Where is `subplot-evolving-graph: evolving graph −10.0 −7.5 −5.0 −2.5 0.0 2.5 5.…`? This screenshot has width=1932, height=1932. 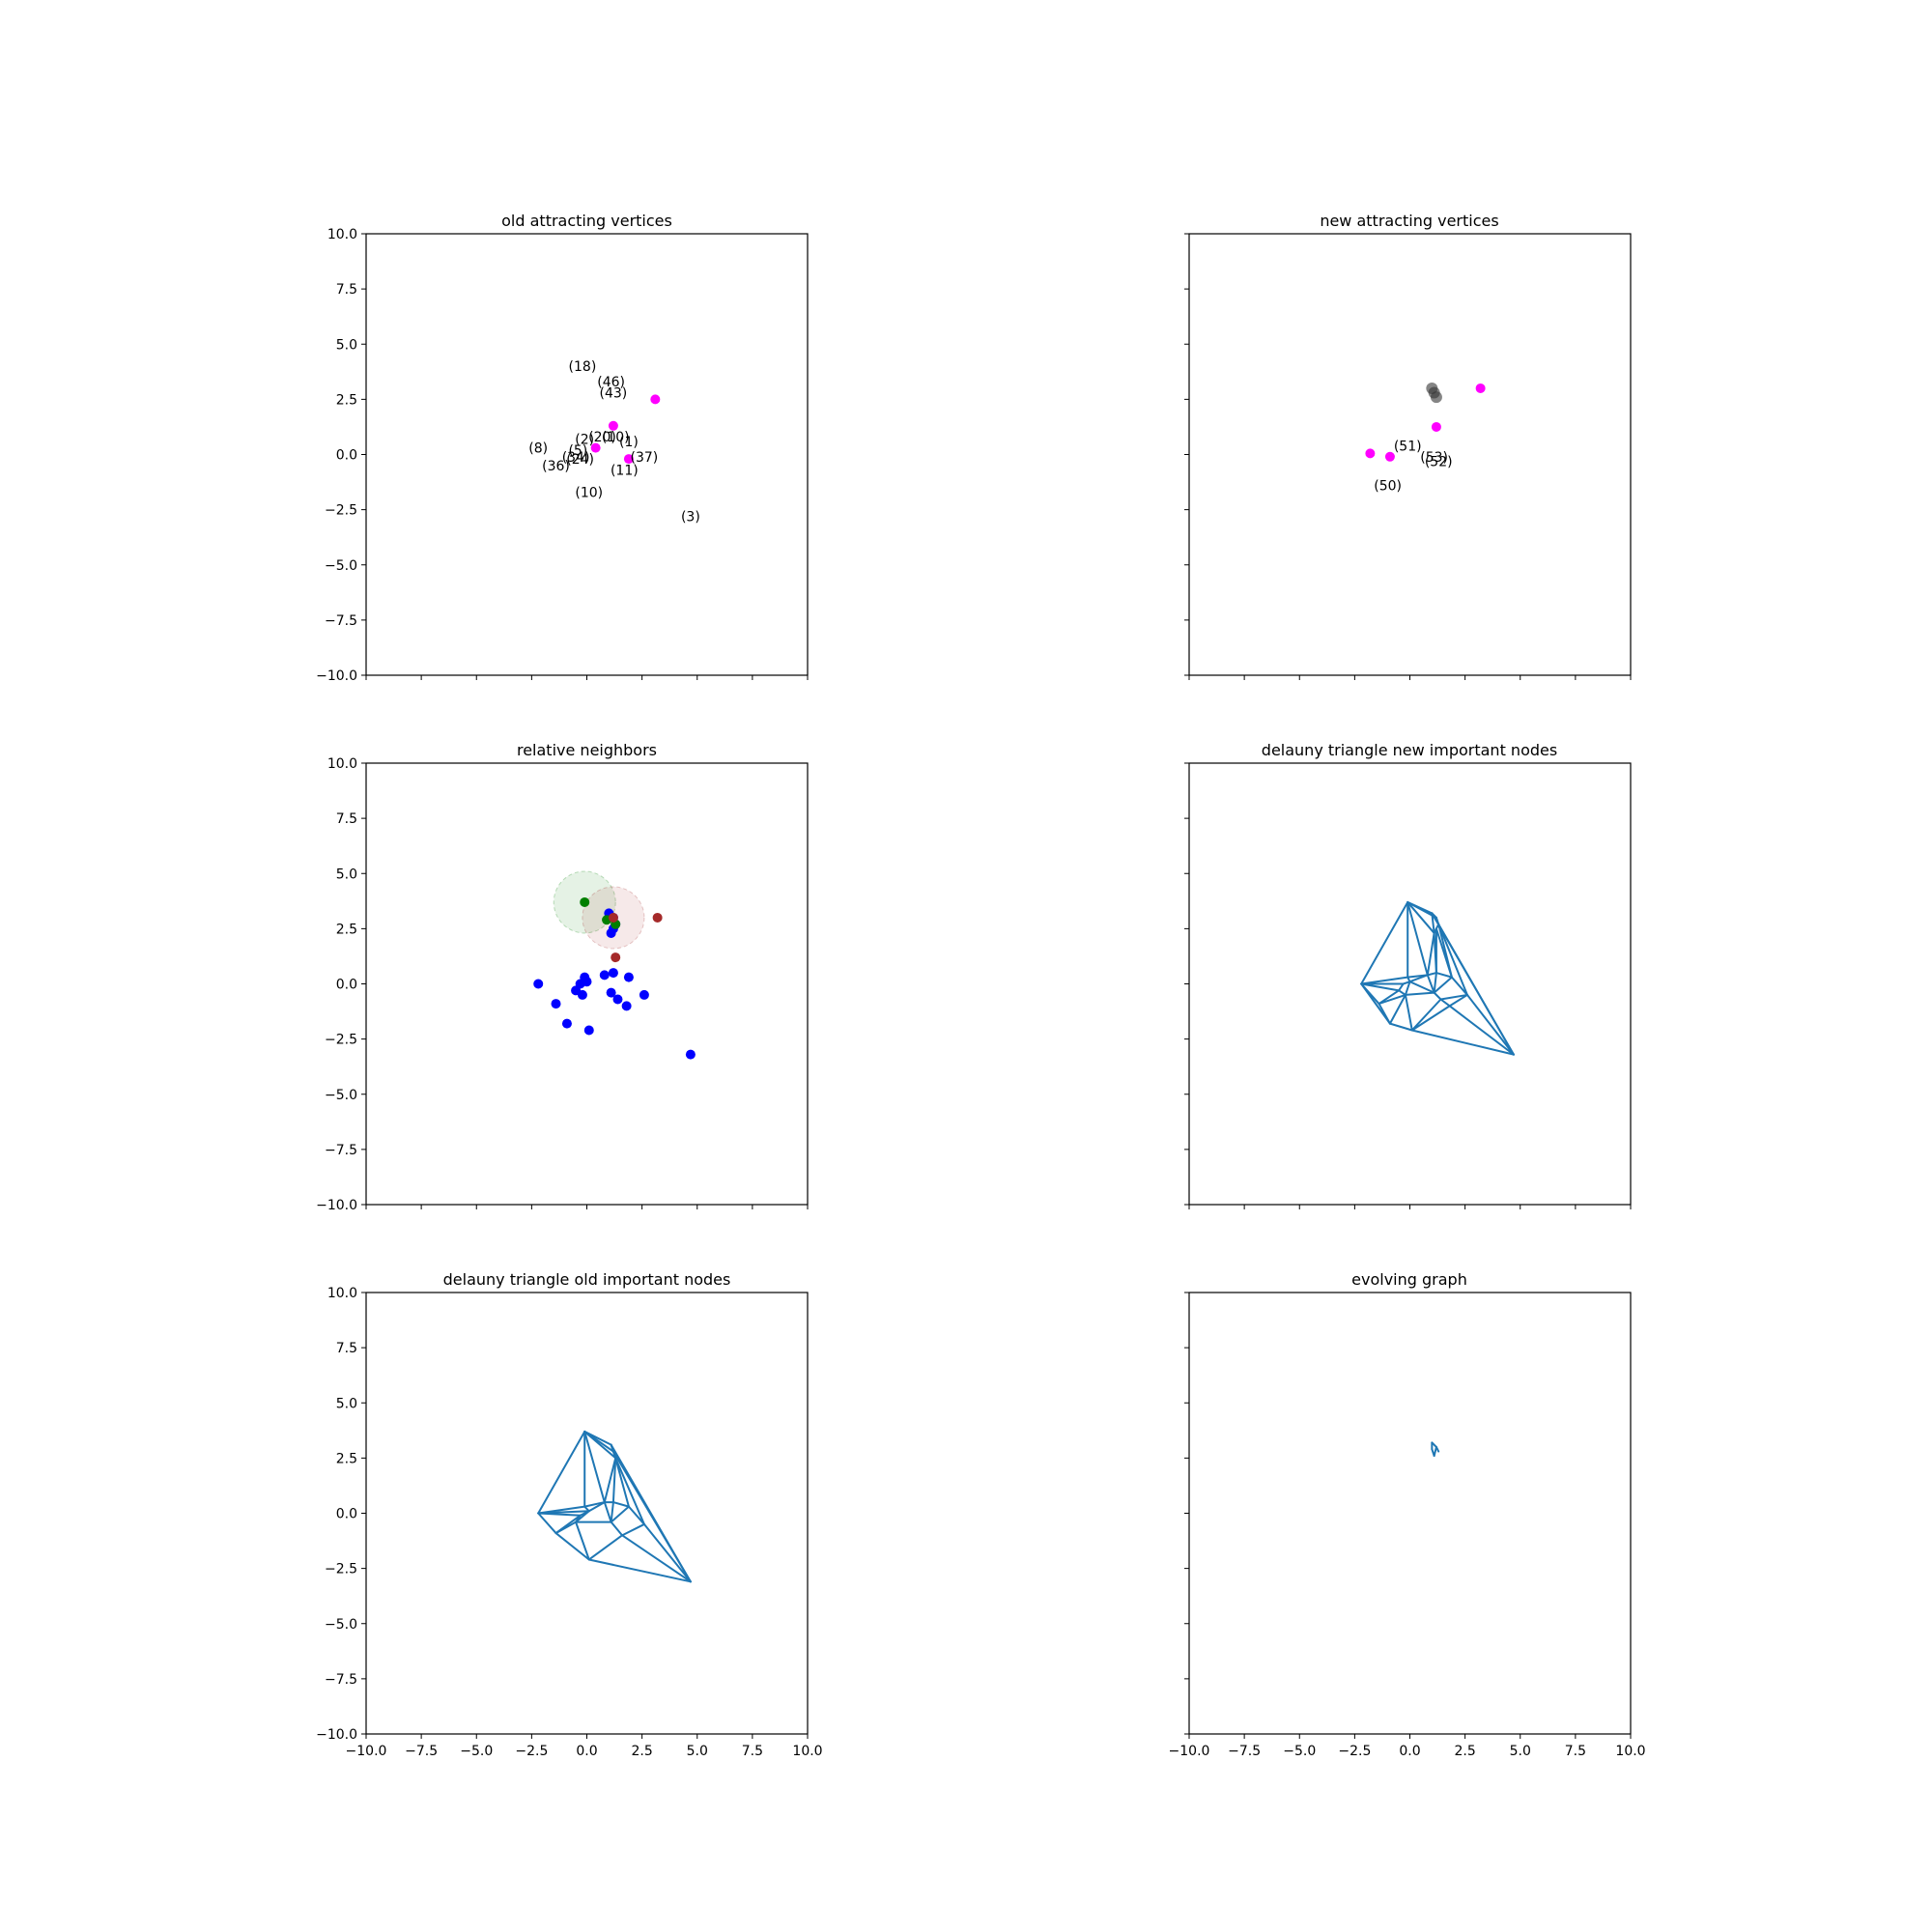
subplot-evolving-graph: evolving graph −10.0 −7.5 −5.0 −2.5 0.0 2.5 5.… is located at coordinates (1407, 1514).